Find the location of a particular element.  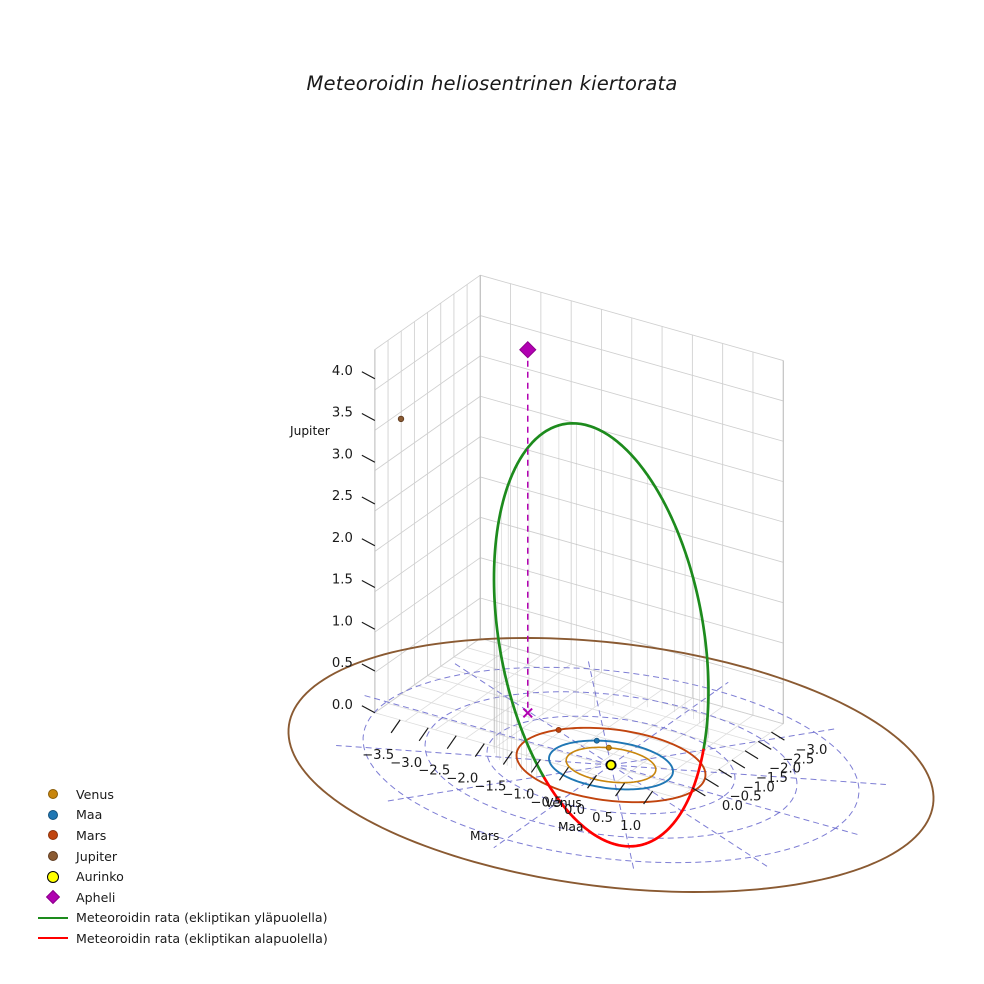

body-markers is located at coordinates (507, 555).